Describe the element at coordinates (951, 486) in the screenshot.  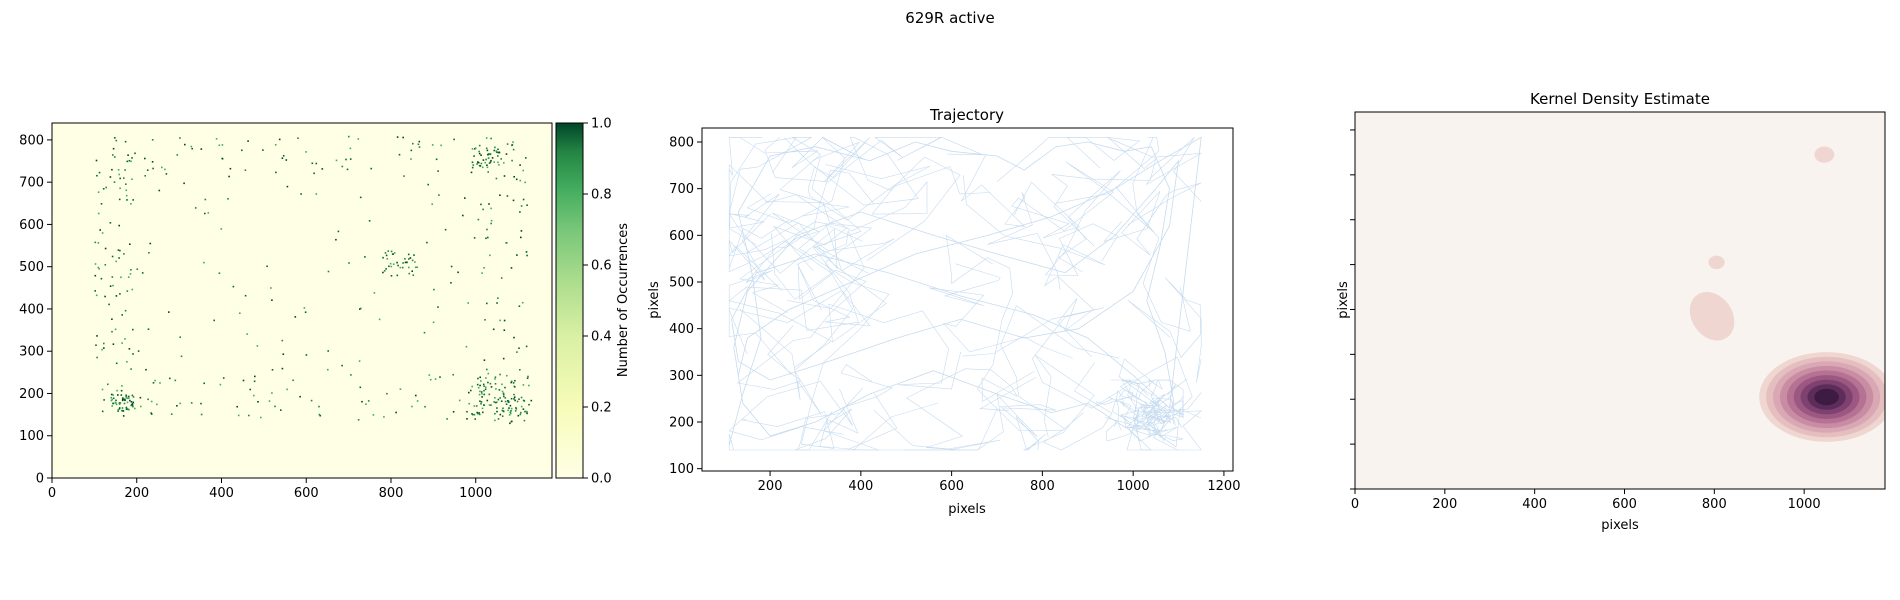
I see `trajectory-x-tick-label: 600` at that location.